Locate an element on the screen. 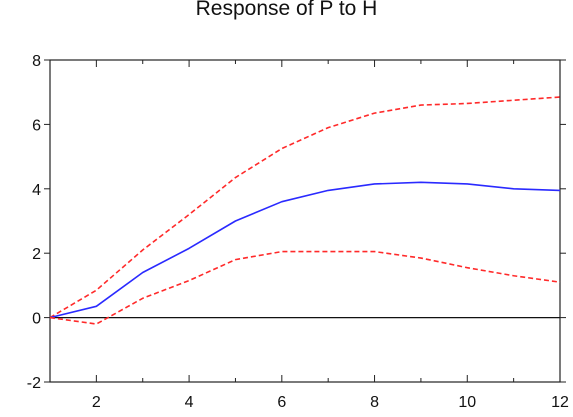 This screenshot has height=417, width=573. x-tick-label: 10 is located at coordinates (467, 402).